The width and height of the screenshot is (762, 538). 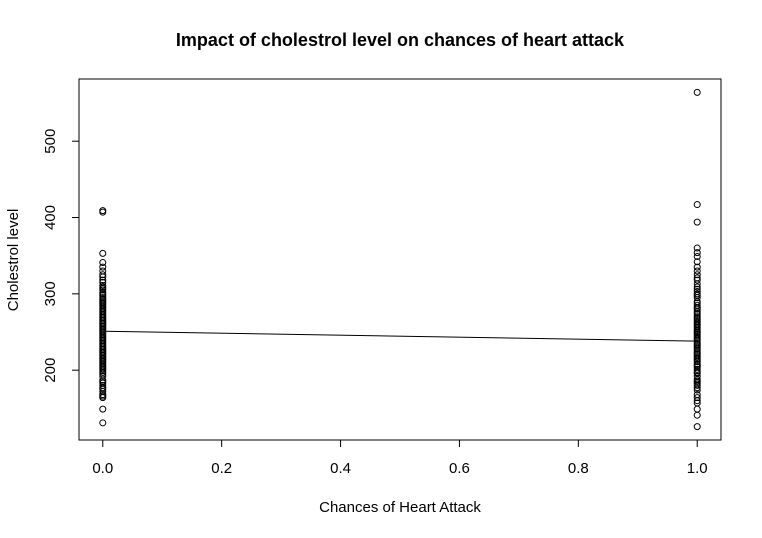 I want to click on y-axis-label: Cholestrol level, so click(x=13, y=260).